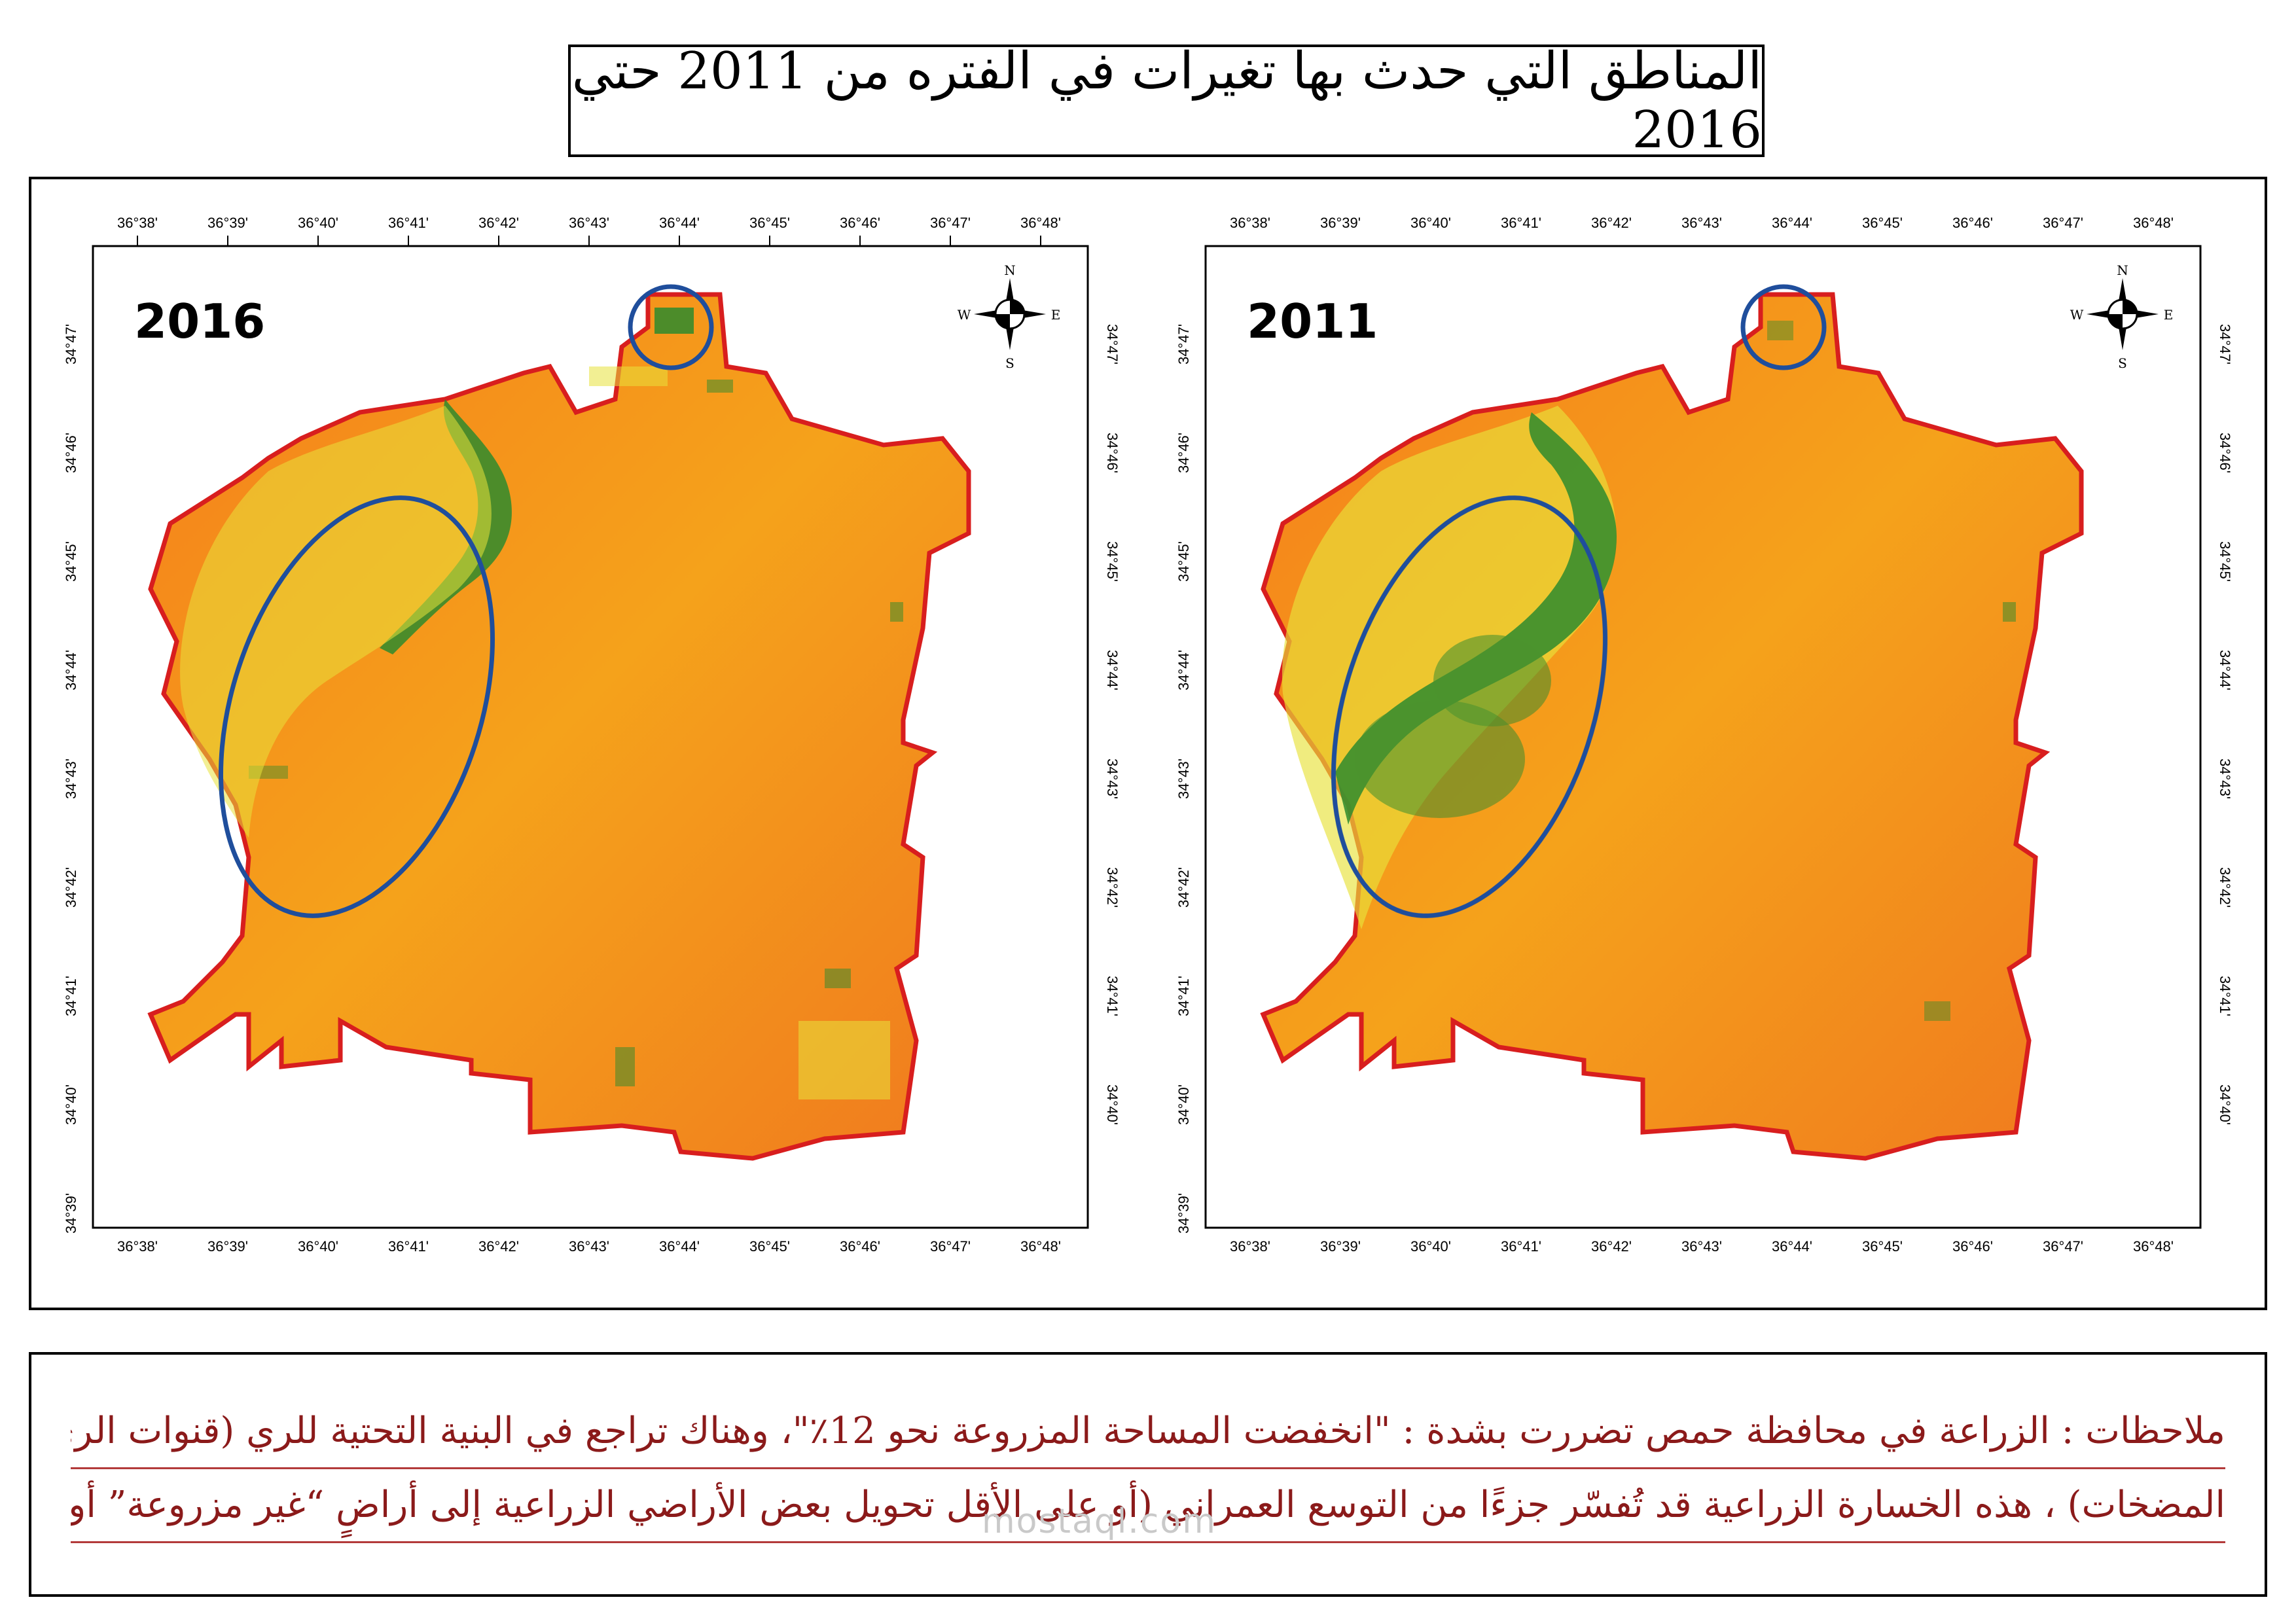 The height and width of the screenshot is (1623, 2296). Describe the element at coordinates (1112, 561) in the screenshot. I see `lat-tick-right-2: 34°45'` at that location.